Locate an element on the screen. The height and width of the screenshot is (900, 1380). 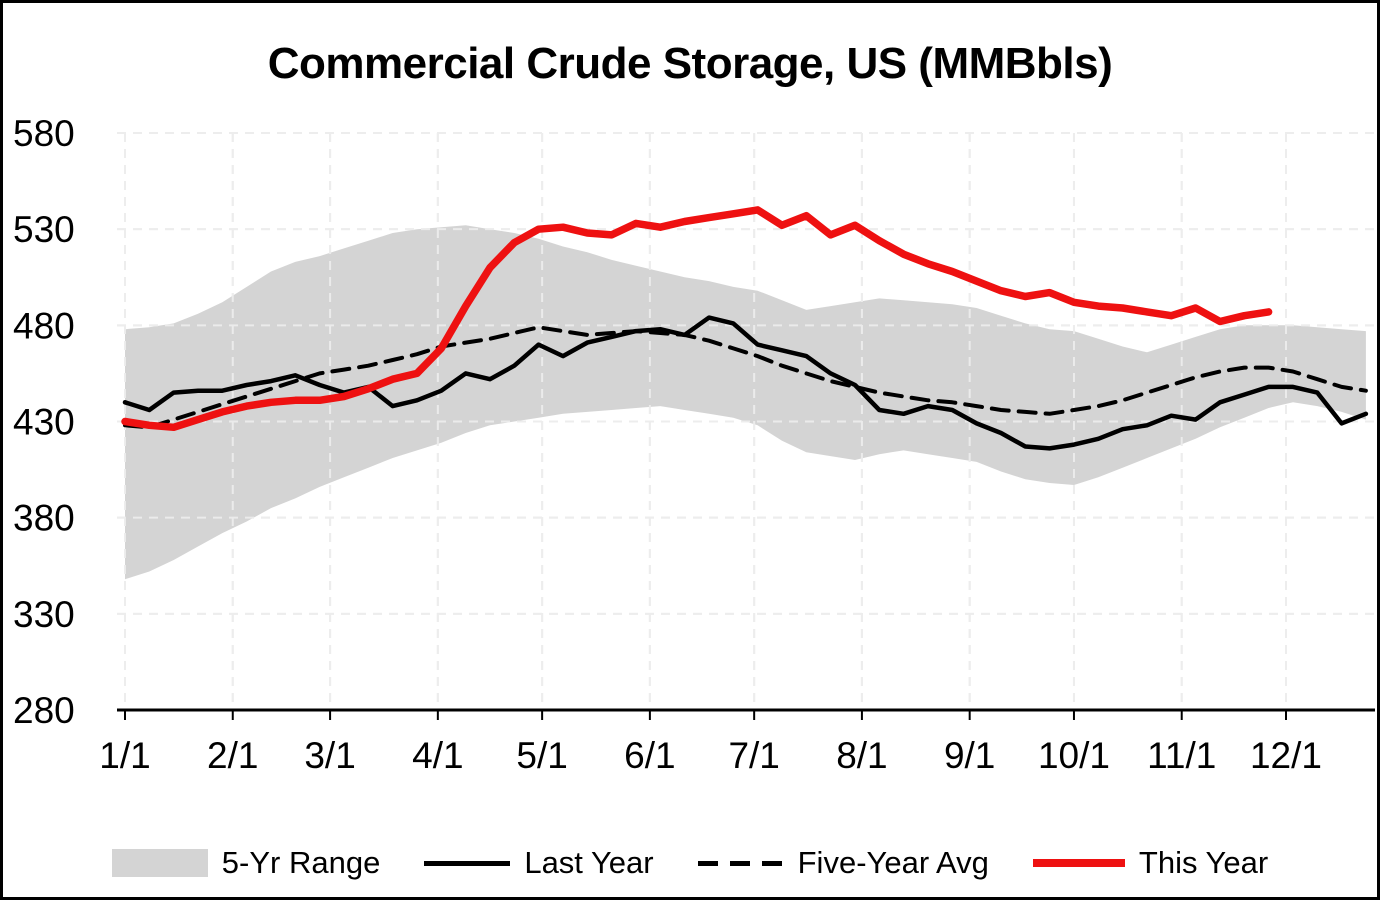
legend-item-this-year: This Year is located at coordinates (1150, 863).